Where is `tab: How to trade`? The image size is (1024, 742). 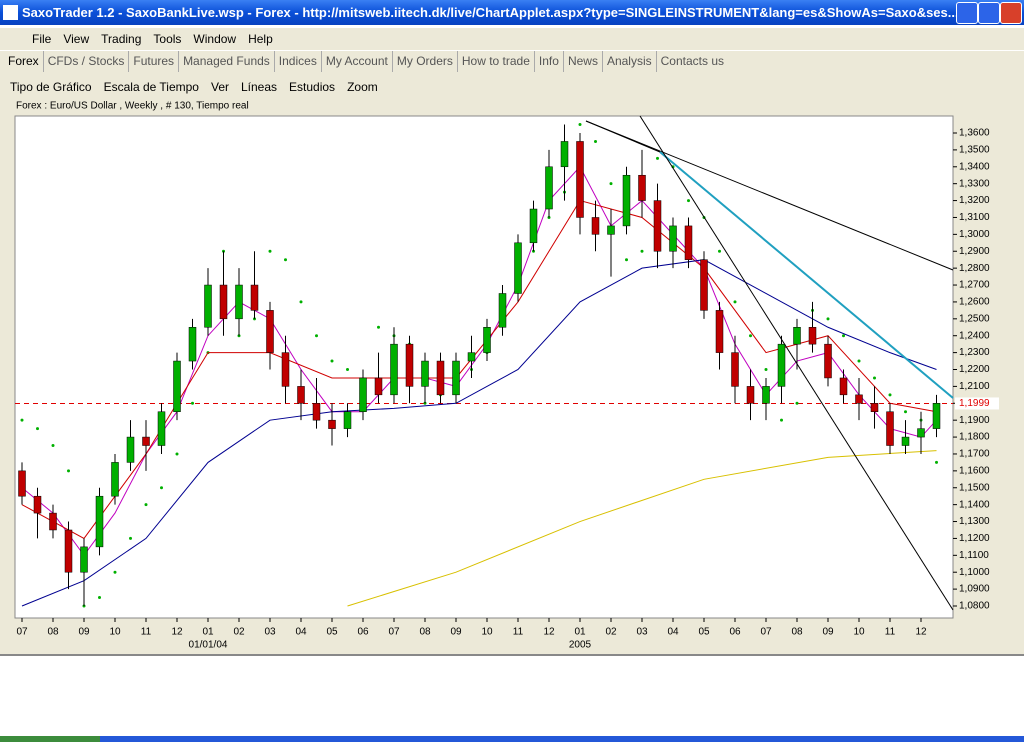 tab: How to trade is located at coordinates (495, 61).